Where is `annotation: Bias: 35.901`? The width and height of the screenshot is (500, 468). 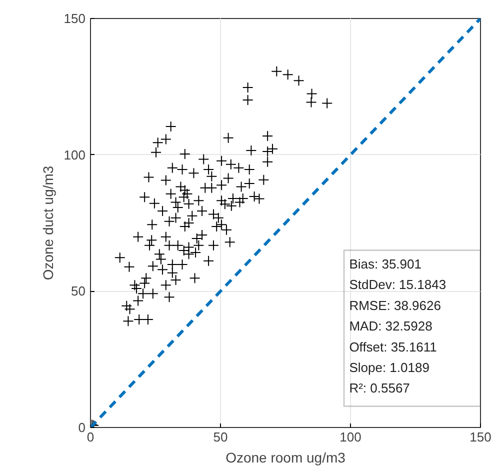
annotation: Bias: 35.901 is located at coordinates (385, 264).